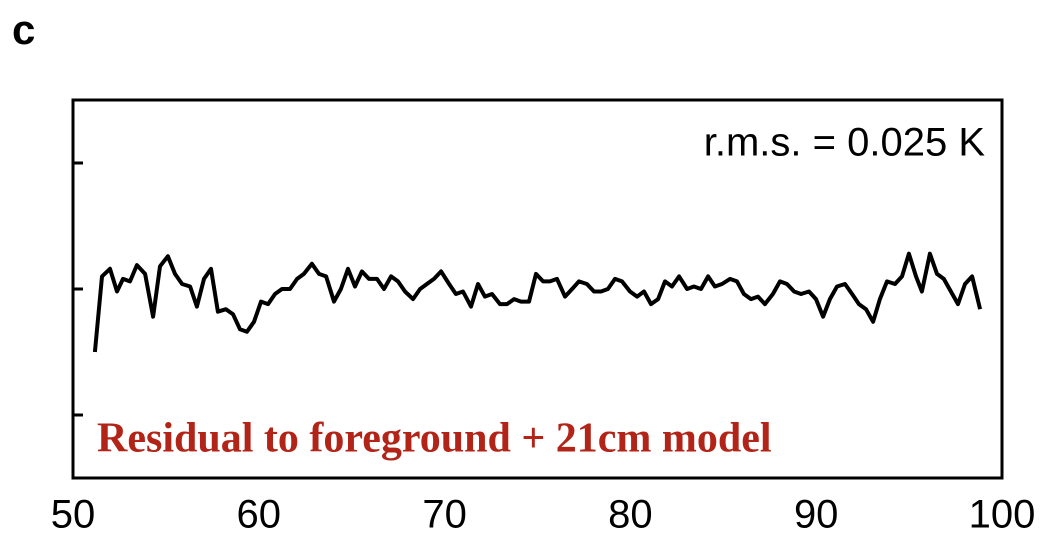  I want to click on x-tick-label: 50, so click(73, 515).